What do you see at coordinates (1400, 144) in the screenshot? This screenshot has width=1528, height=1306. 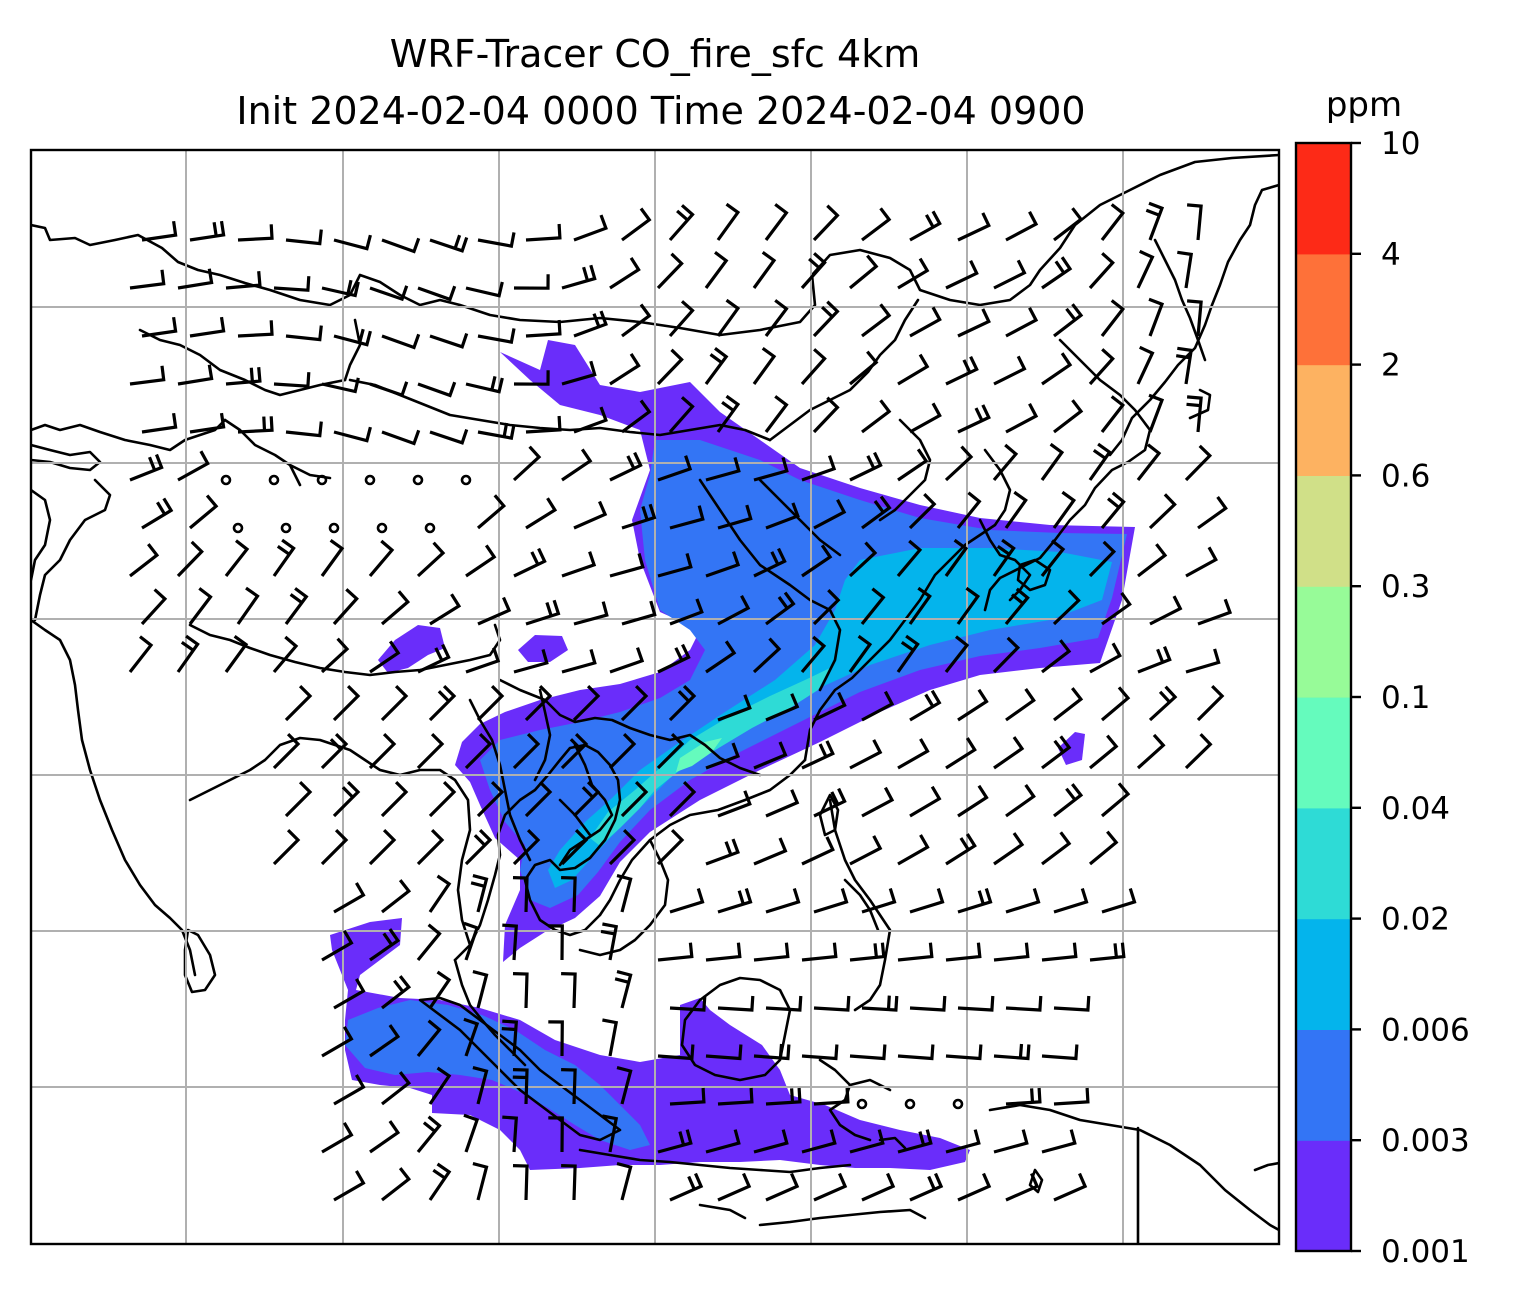 I see `colorbar-tick-label: 10` at bounding box center [1400, 144].